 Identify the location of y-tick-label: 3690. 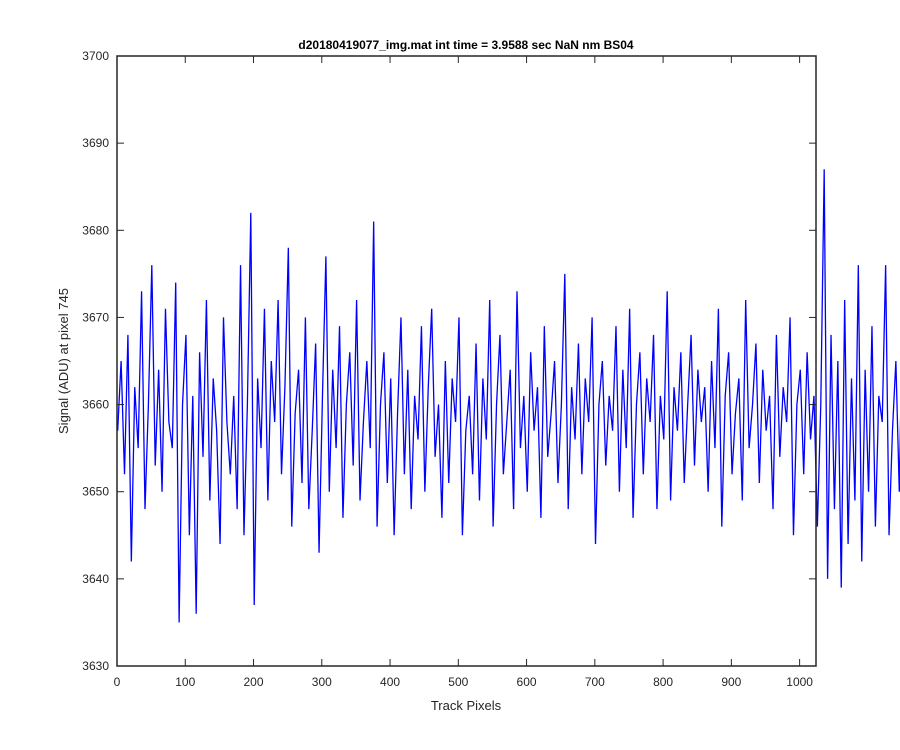
(95, 143).